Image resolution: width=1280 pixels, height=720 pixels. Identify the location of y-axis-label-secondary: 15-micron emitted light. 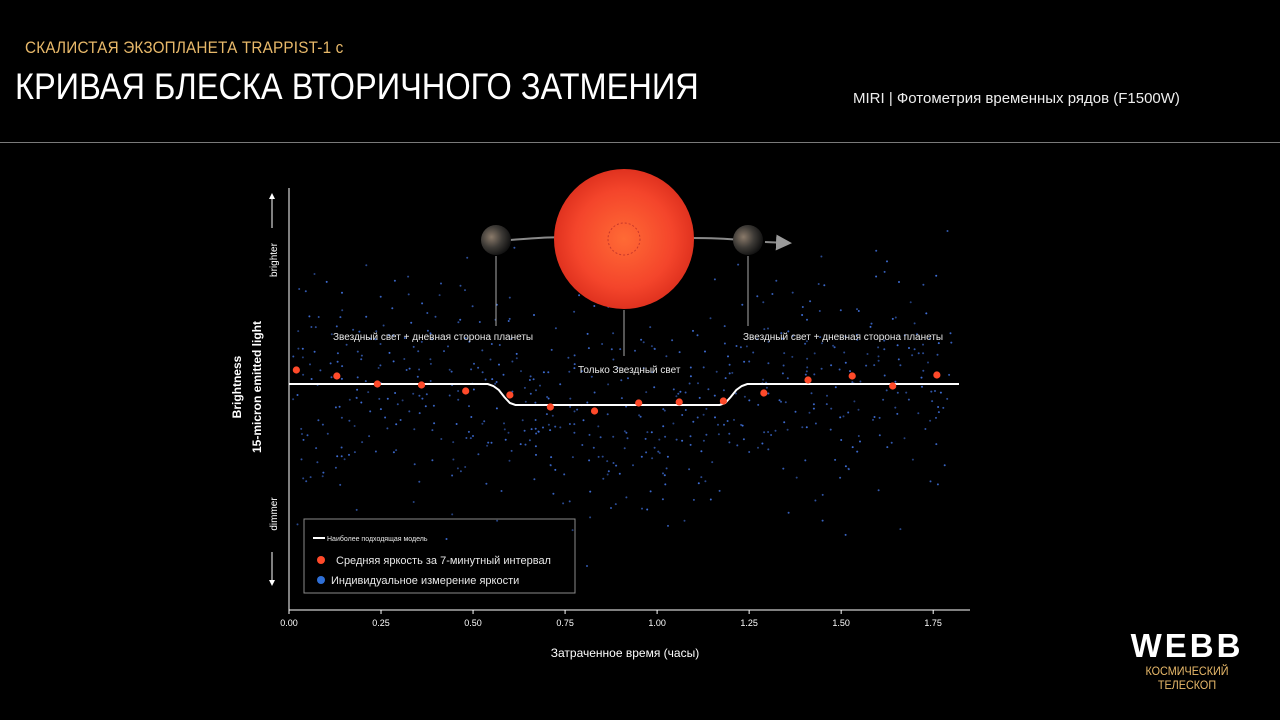
(257, 387).